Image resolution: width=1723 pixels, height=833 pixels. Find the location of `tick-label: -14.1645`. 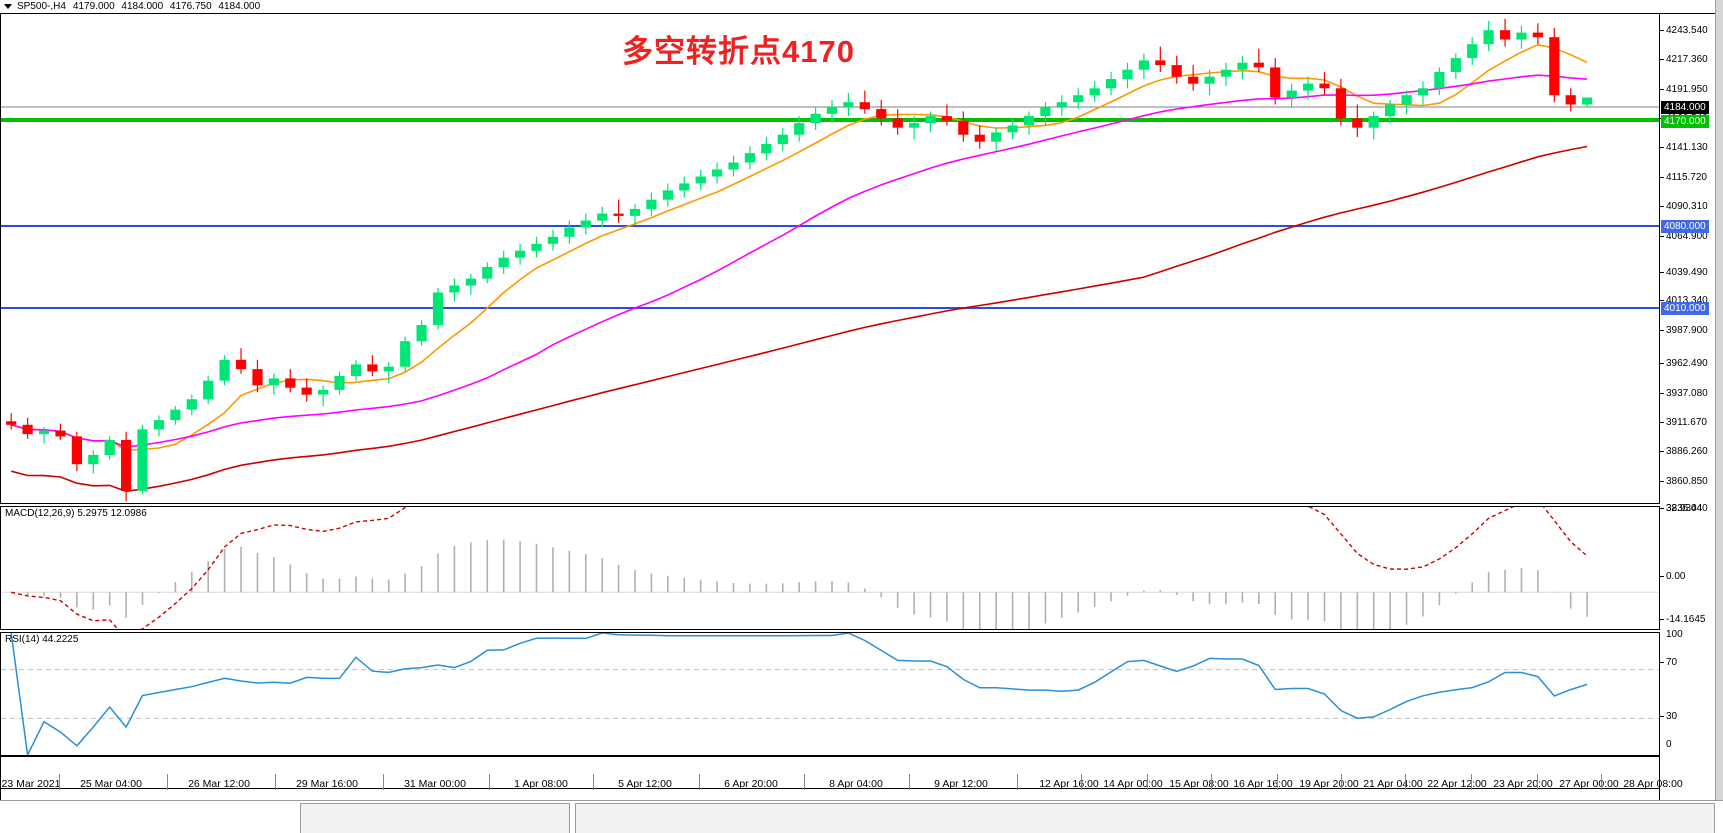

tick-label: -14.1645 is located at coordinates (1686, 619).